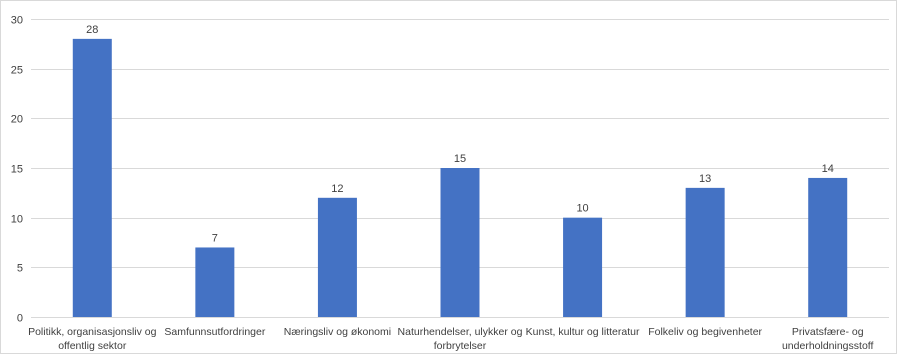 Image resolution: width=897 pixels, height=358 pixels. I want to click on data-label: 7, so click(215, 238).